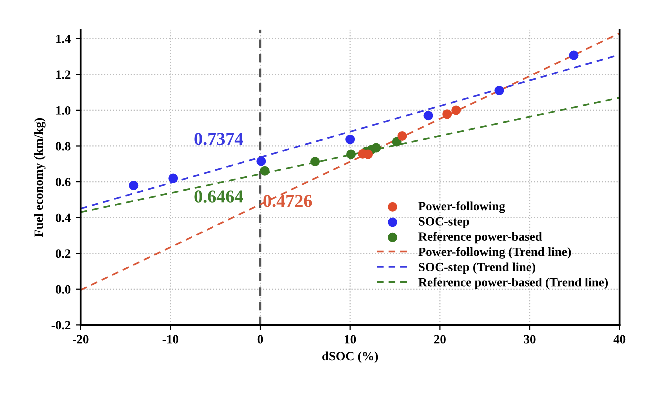 The height and width of the screenshot is (399, 647). What do you see at coordinates (495, 253) in the screenshot?
I see `legend-label: Power-following (Trend line)` at bounding box center [495, 253].